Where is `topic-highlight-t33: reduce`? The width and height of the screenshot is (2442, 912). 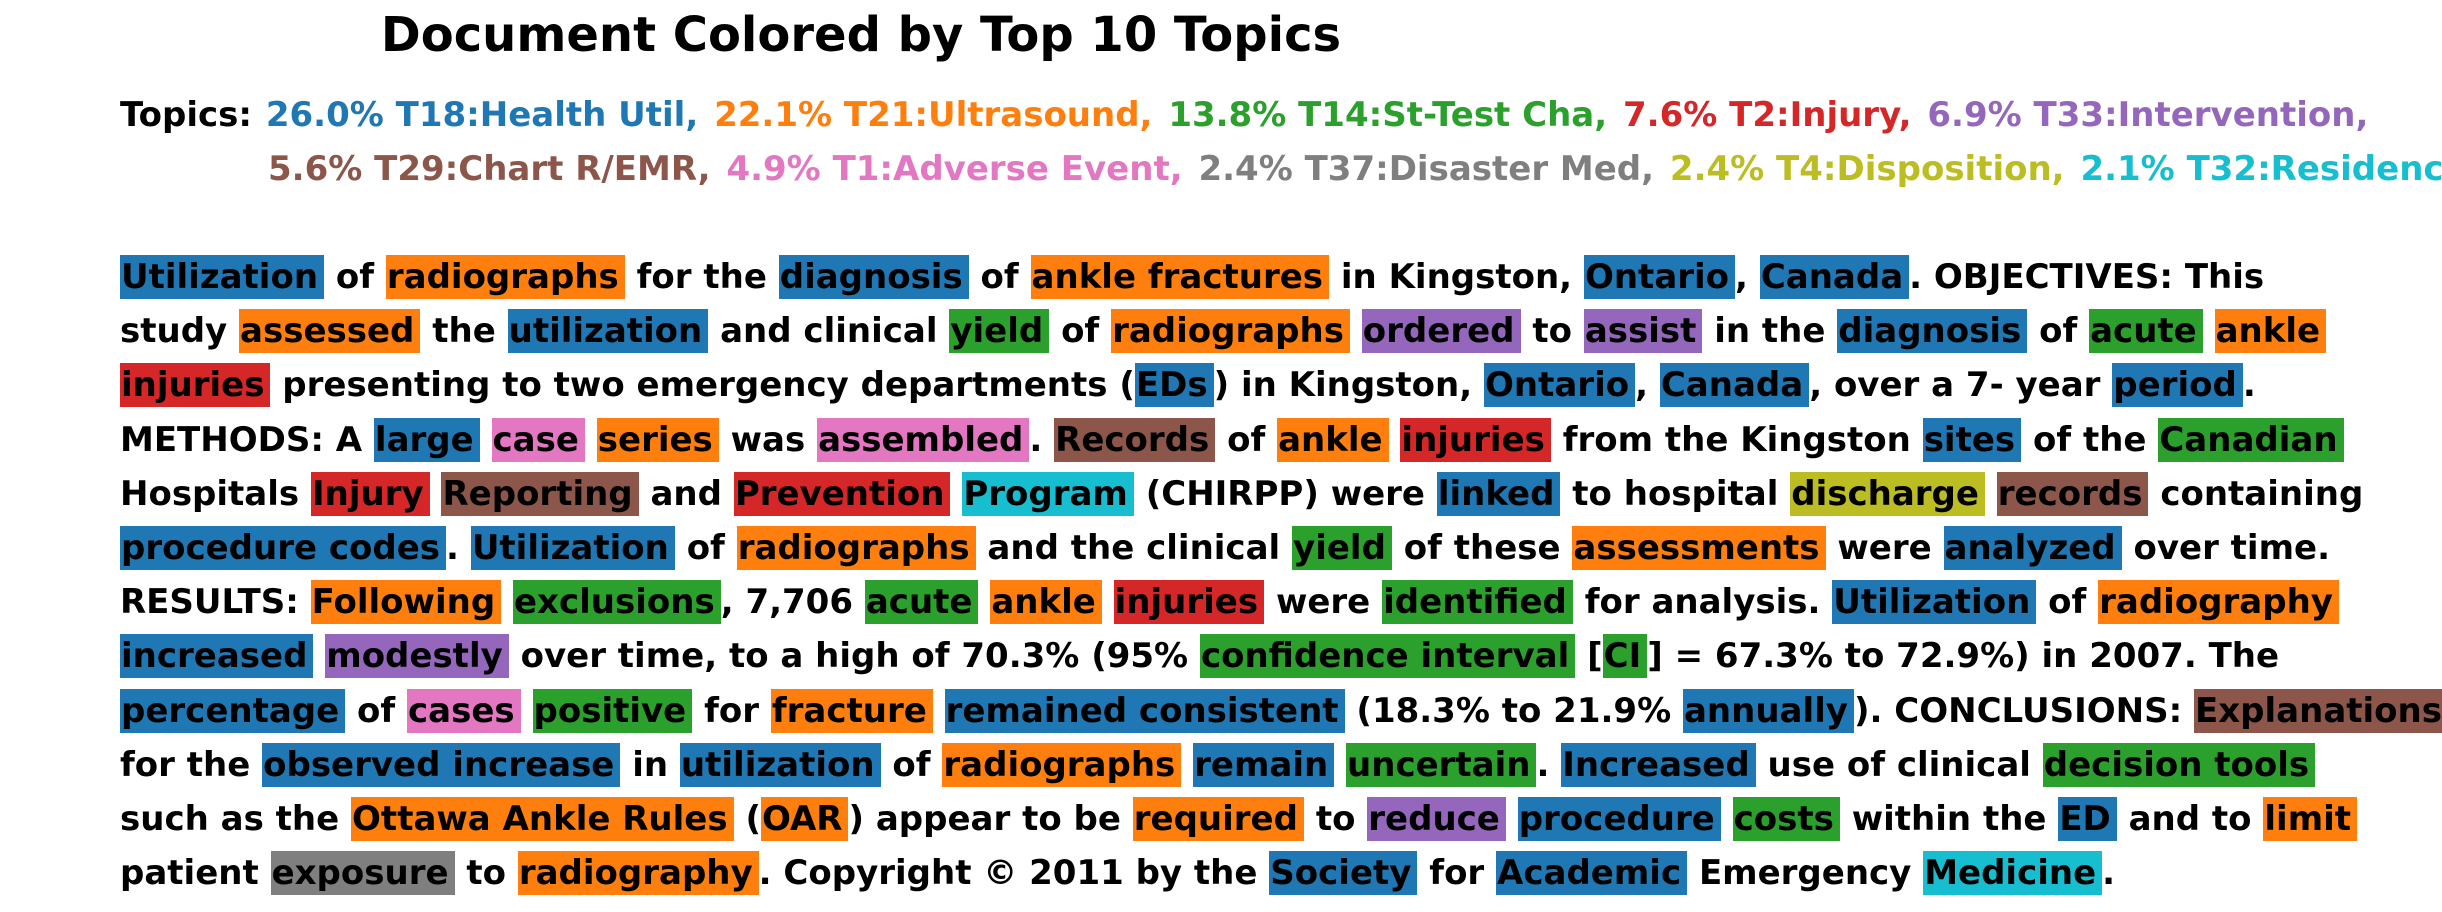
topic-highlight-t33: reduce is located at coordinates (1436, 818).